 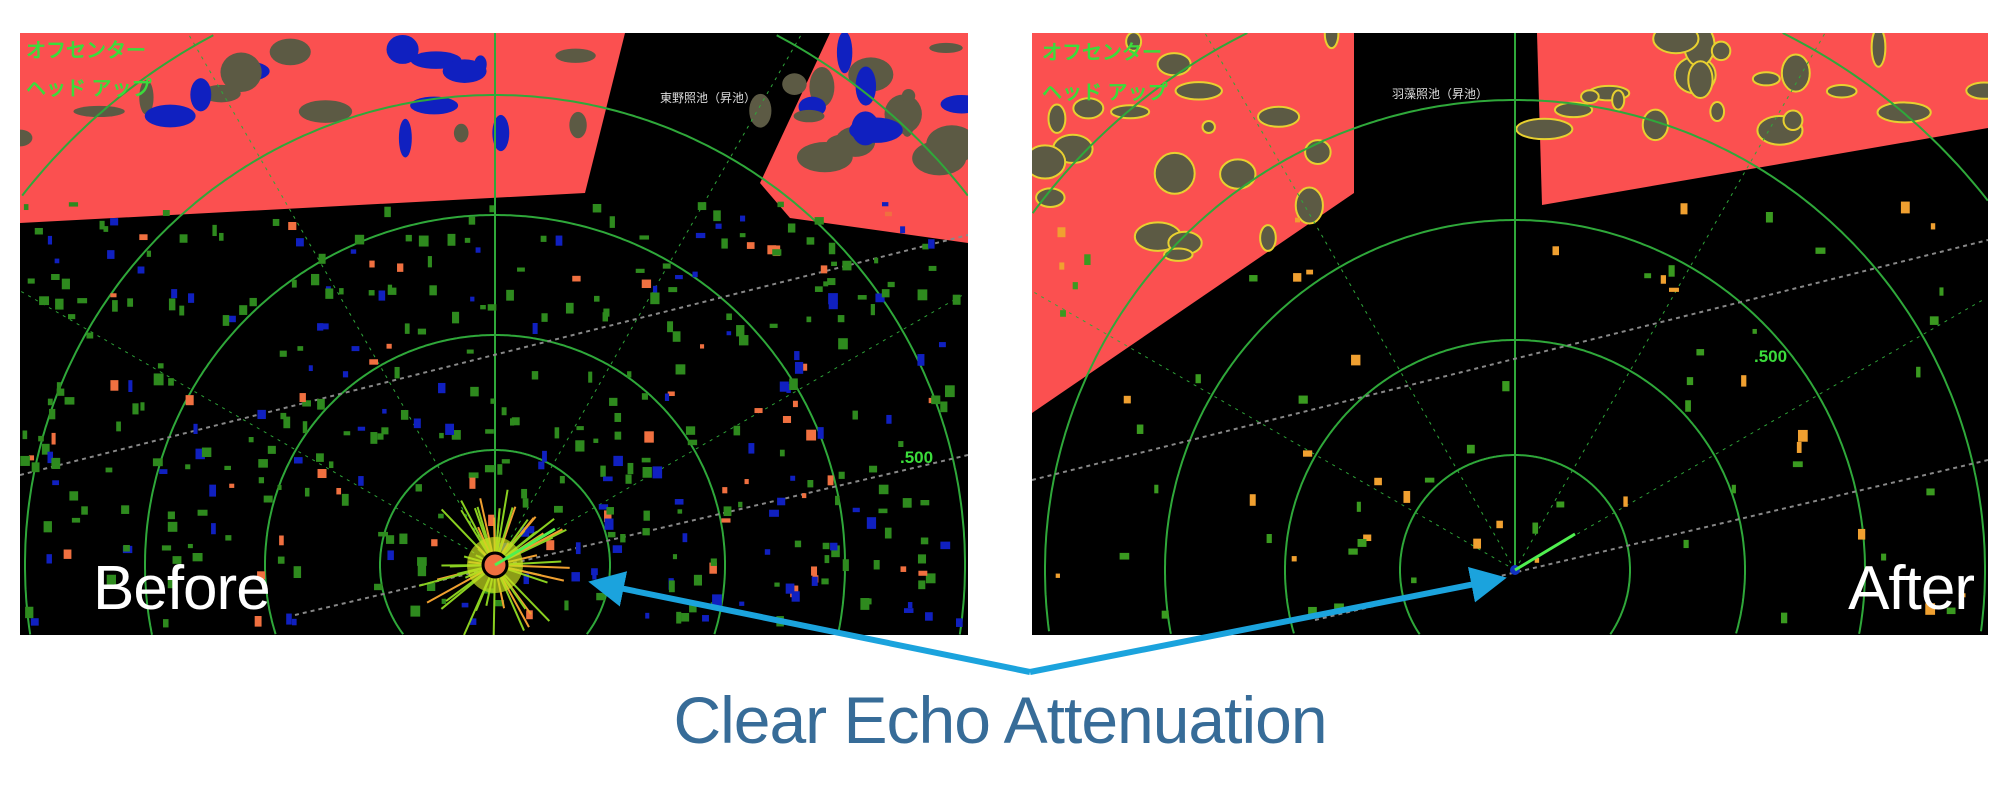 What do you see at coordinates (841, 600) in the screenshot?
I see `range-ring` at bounding box center [841, 600].